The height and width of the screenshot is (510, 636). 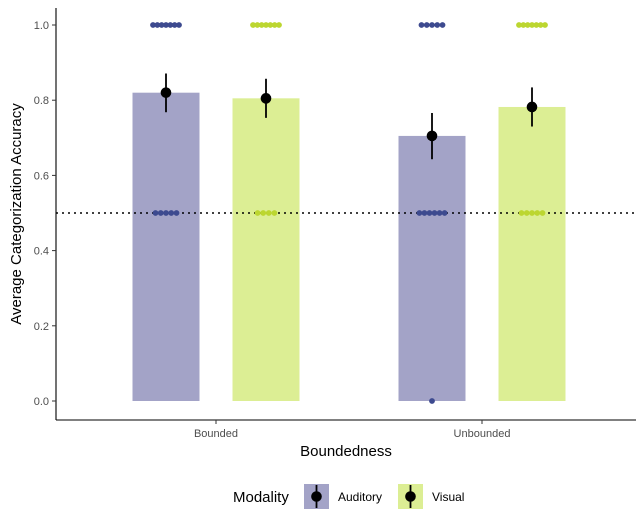 I want to click on legend: Modality Auditory Visual, so click(x=348, y=496).